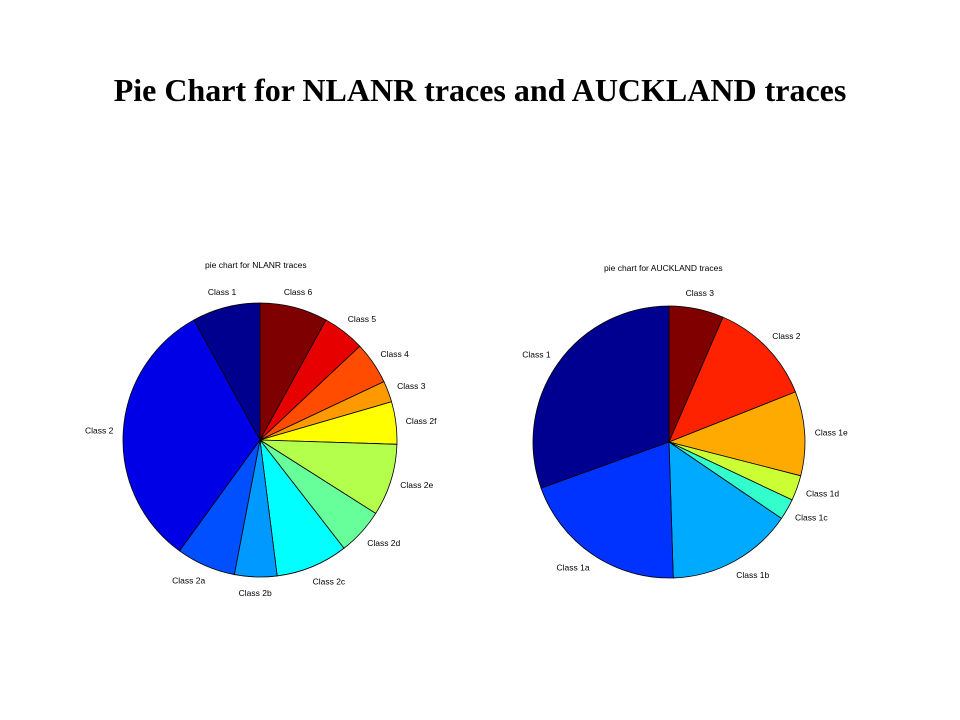  Describe the element at coordinates (421, 421) in the screenshot. I see `pie-slice-label: Class 2f` at that location.